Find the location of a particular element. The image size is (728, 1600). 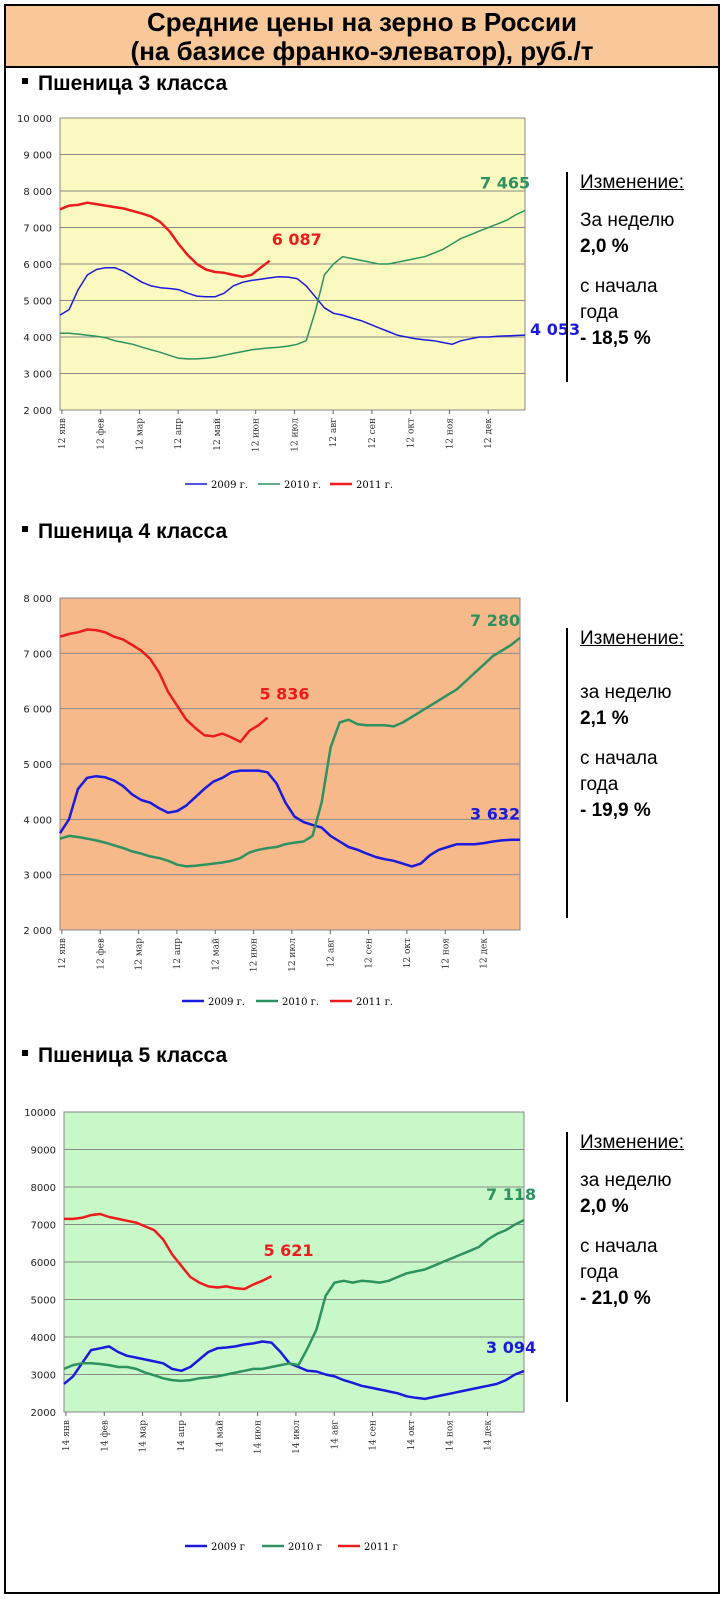

y-tick-label: 7 000 is located at coordinates (37, 654).